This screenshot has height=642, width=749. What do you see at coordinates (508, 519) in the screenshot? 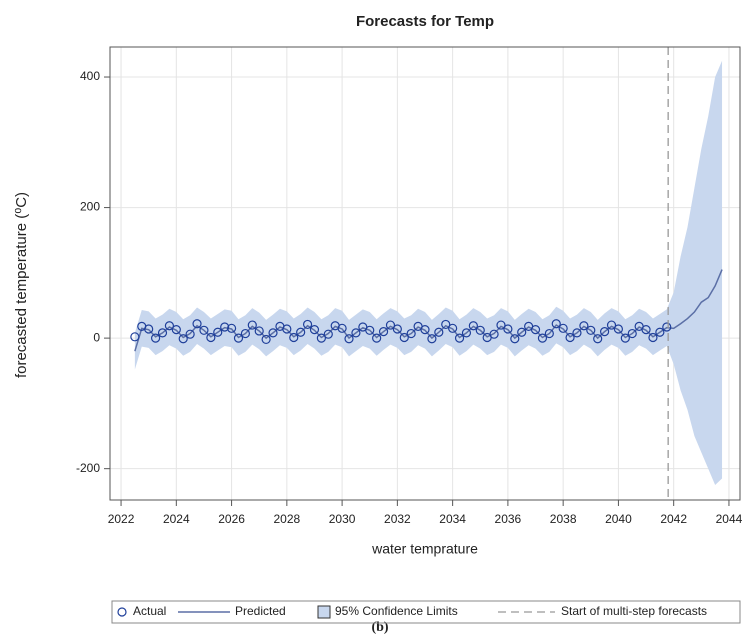
I see `x-tick-label: 2036` at bounding box center [508, 519].